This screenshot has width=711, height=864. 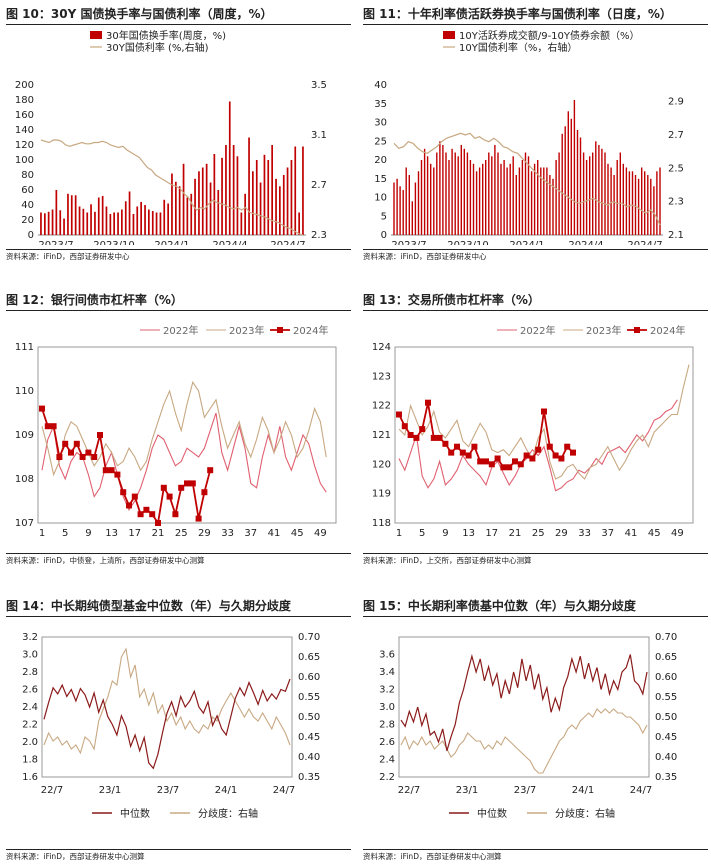 What do you see at coordinates (30, 777) in the screenshot?
I see `y-tick-label: 1.6` at bounding box center [30, 777].